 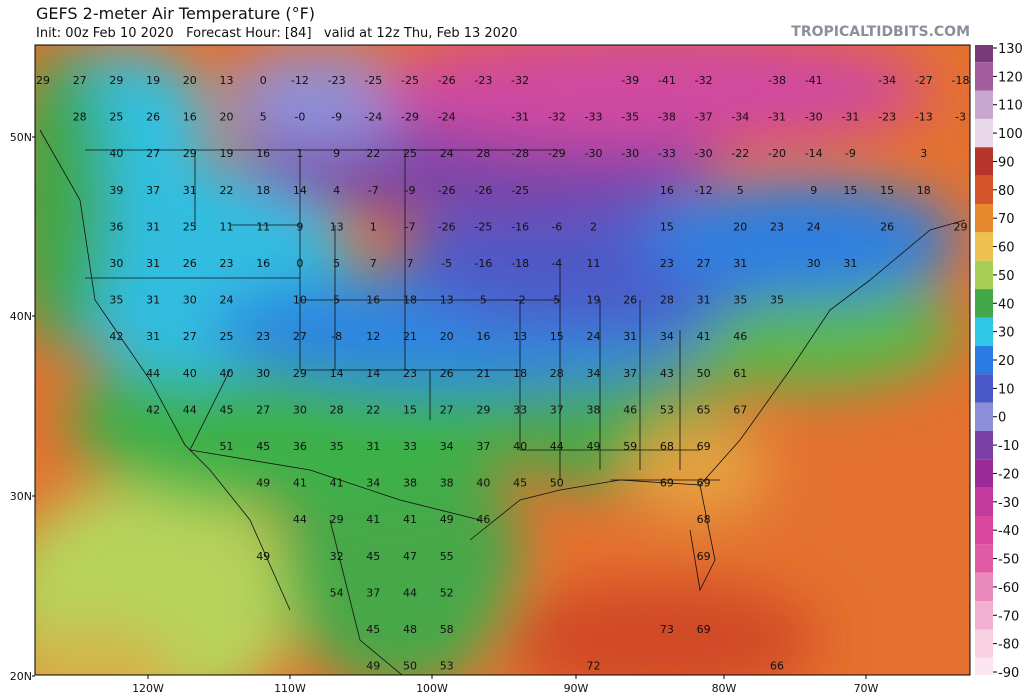 What do you see at coordinates (520, 300) in the screenshot?
I see `temperature-label: -2` at bounding box center [520, 300].